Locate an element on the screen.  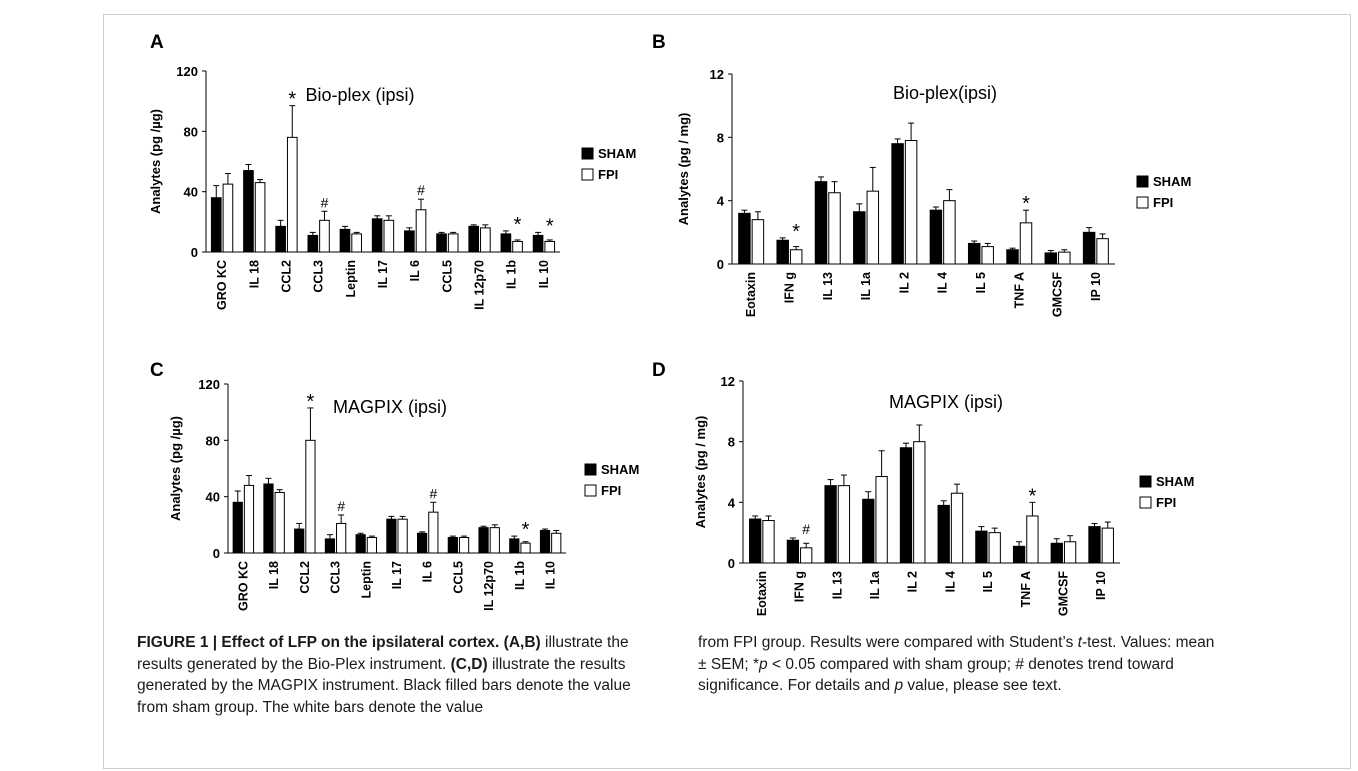
y-tick-label-d-4: 4 is located at coordinates (732, 502).